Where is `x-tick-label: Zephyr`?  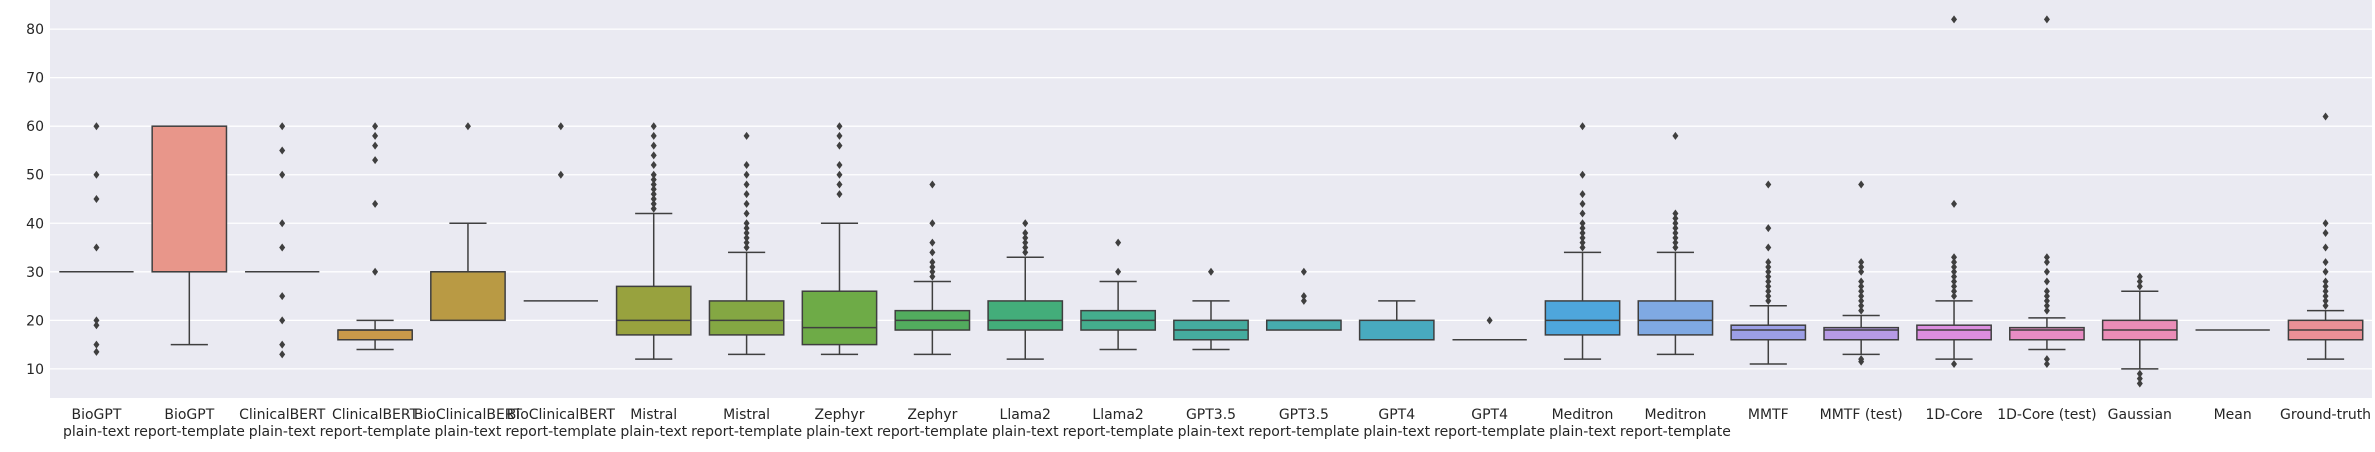
x-tick-label: Zephyr is located at coordinates (932, 415).